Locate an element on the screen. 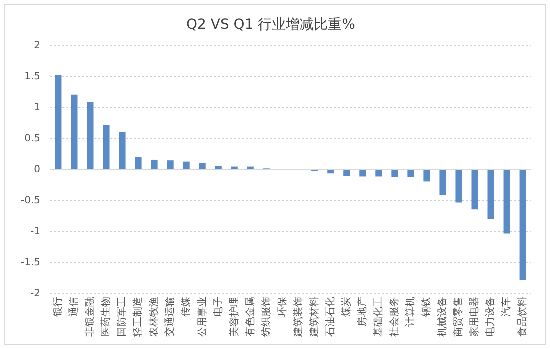 Image resolution: width=550 pixels, height=349 pixels. x-tick-label: 房地产 is located at coordinates (362, 312).